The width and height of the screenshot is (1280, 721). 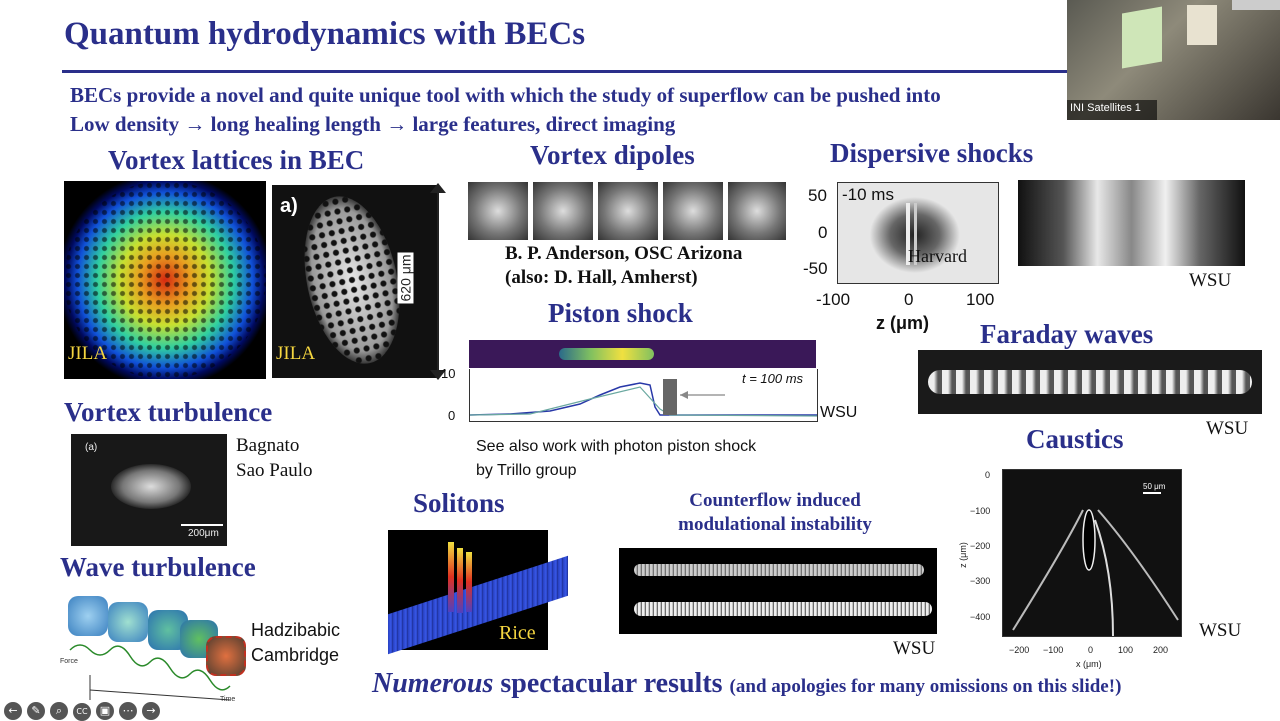 What do you see at coordinates (228, 699) in the screenshot?
I see `time-axis-label: Time` at bounding box center [228, 699].